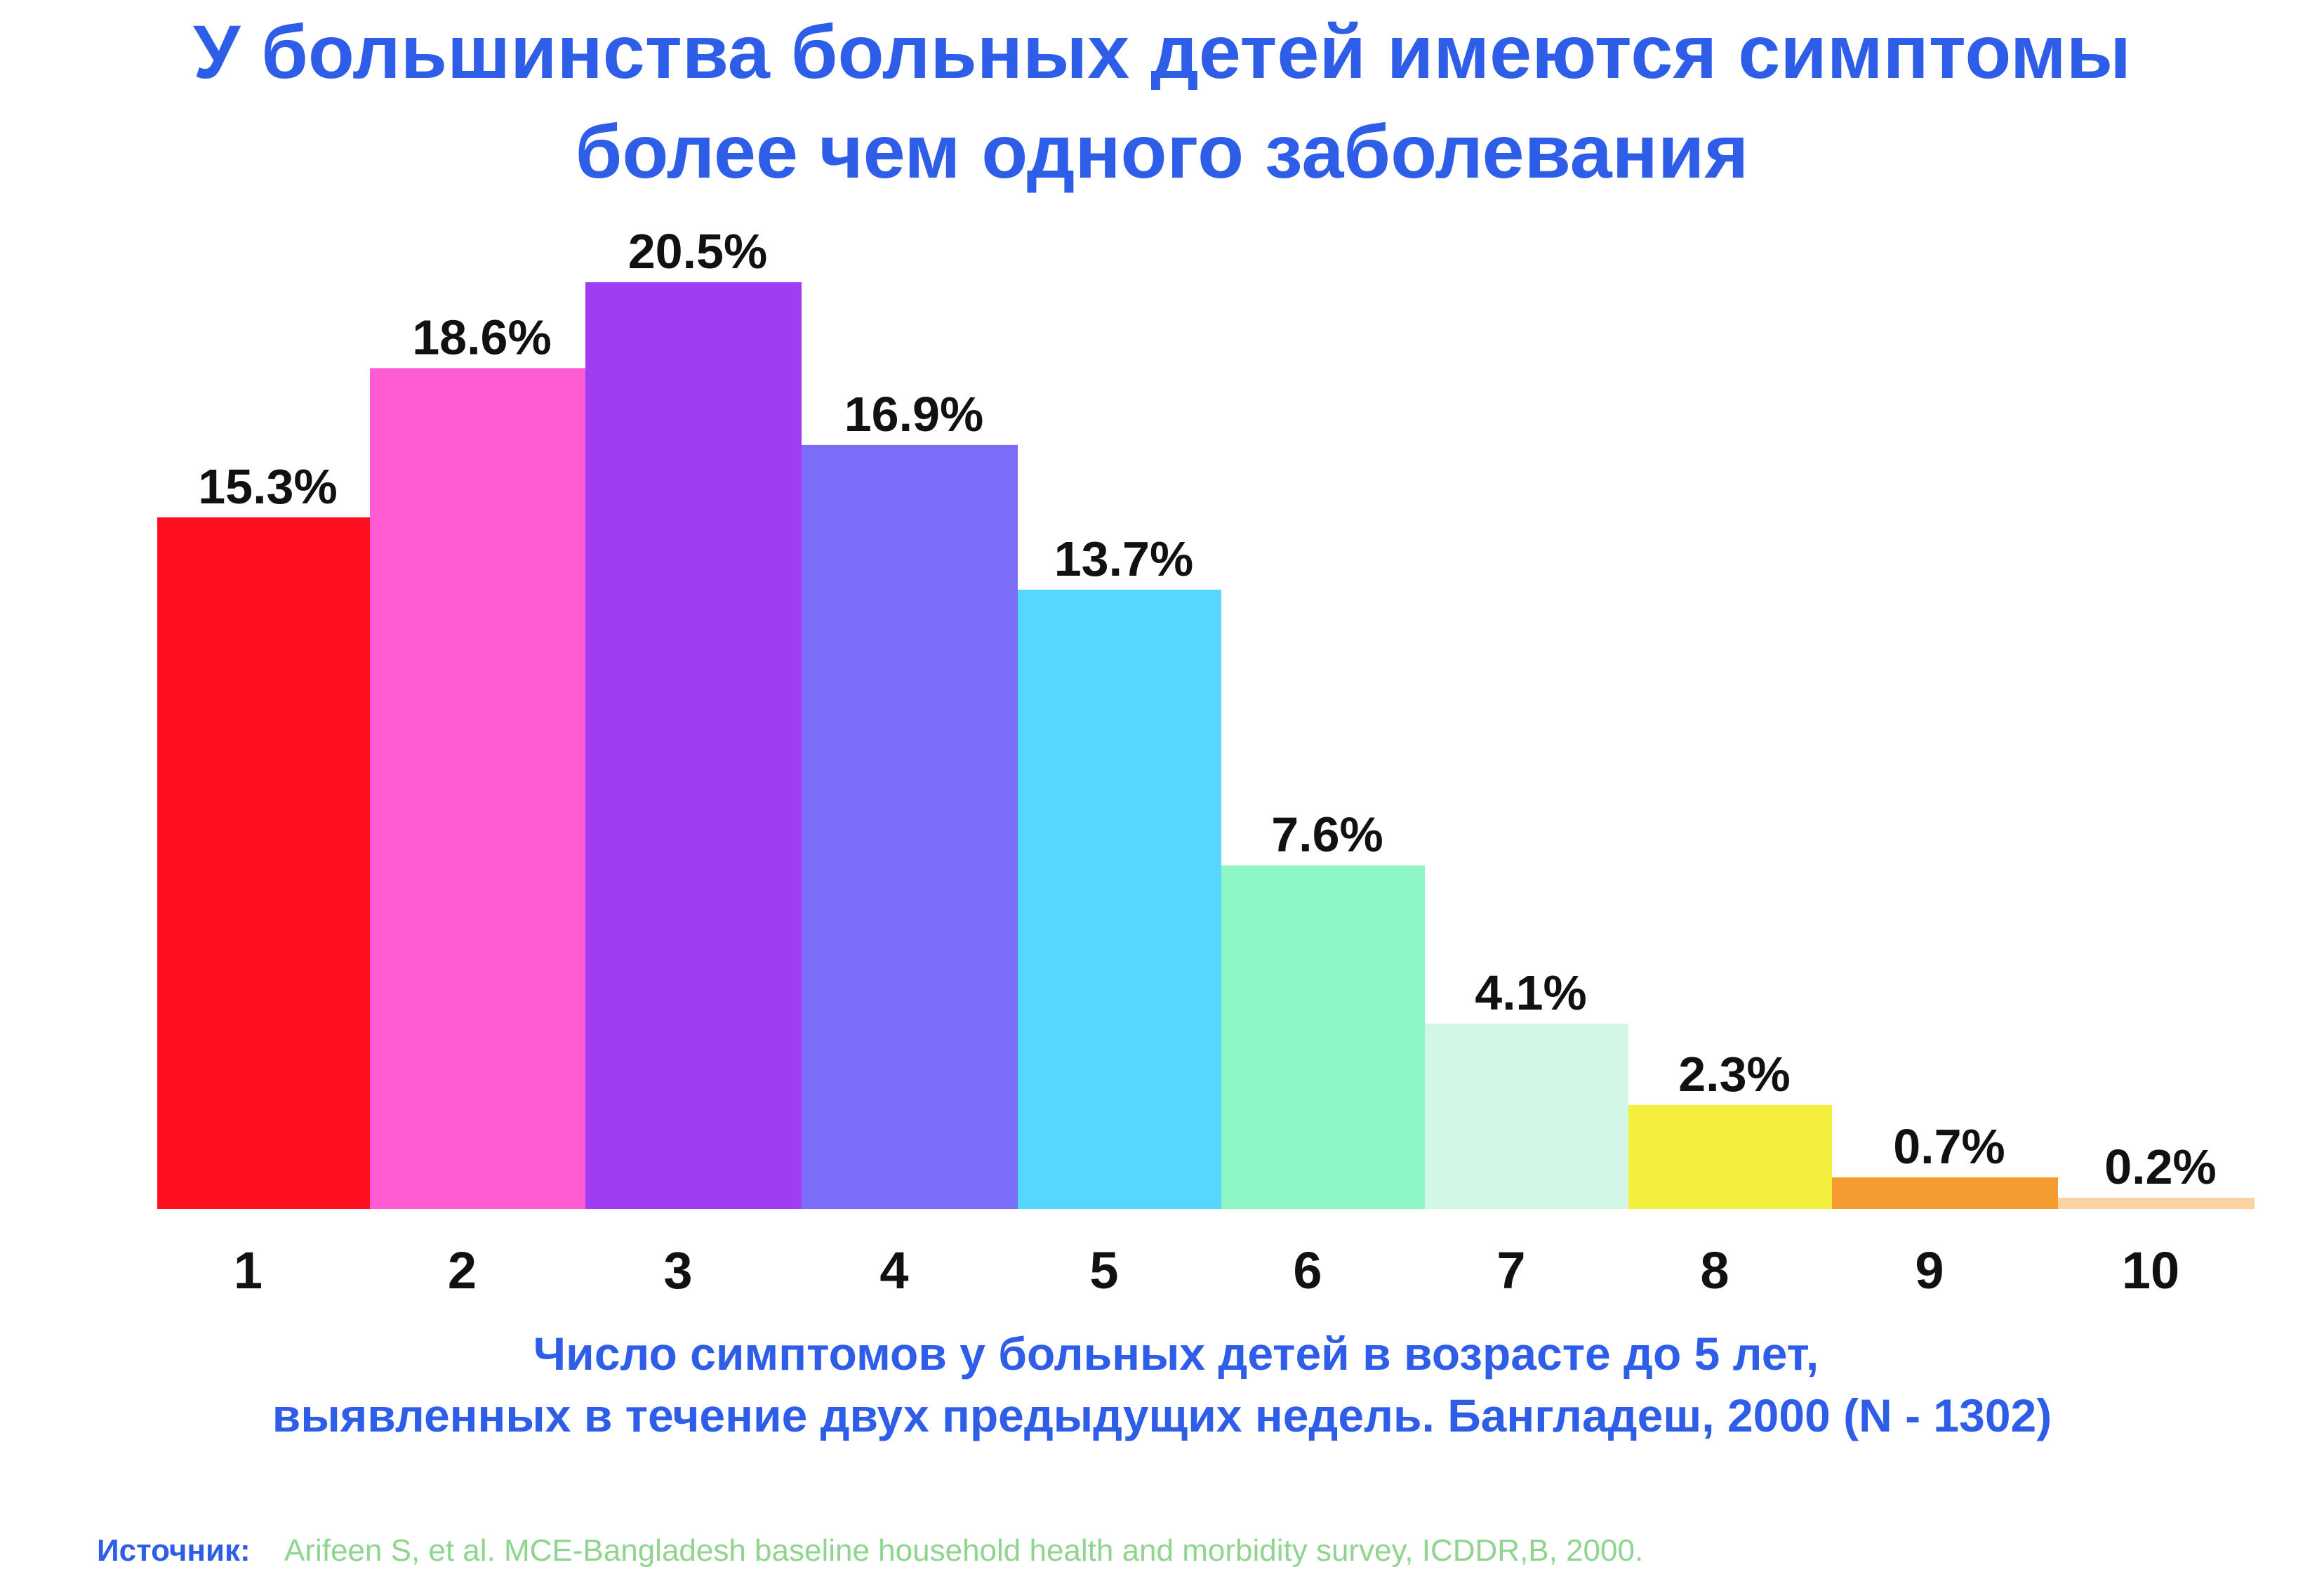  Describe the element at coordinates (462, 1270) in the screenshot. I see `x-tick-label-2: 2` at that location.